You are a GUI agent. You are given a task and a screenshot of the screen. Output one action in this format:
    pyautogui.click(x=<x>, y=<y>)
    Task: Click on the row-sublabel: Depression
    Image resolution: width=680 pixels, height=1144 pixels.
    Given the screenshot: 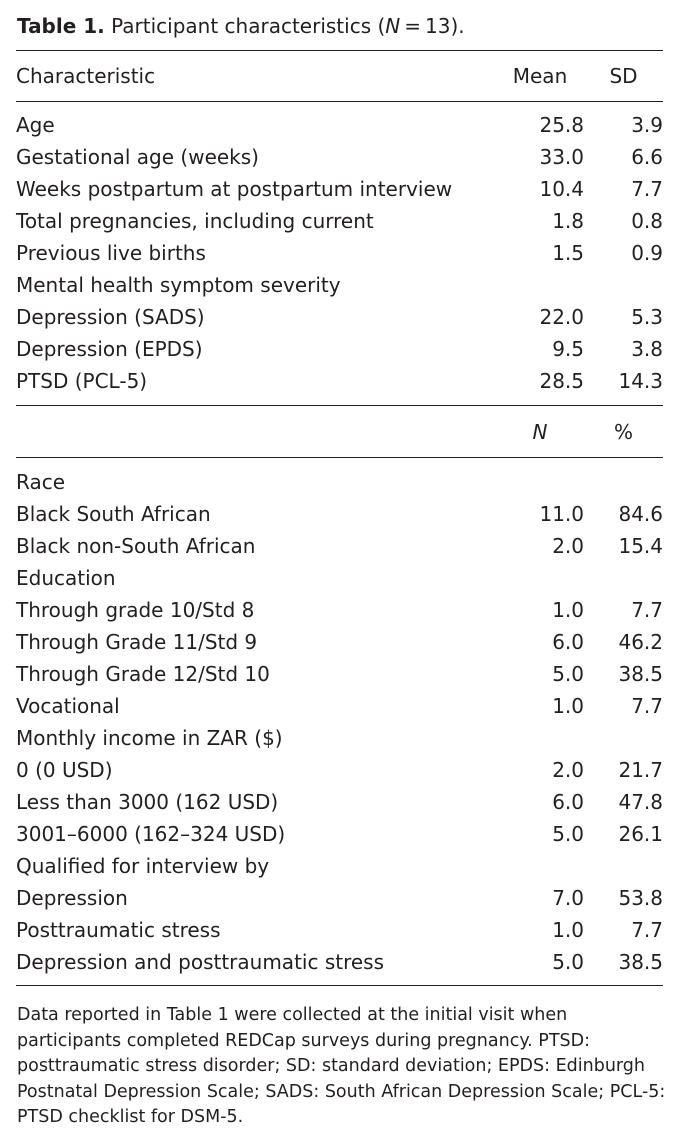 What is the action you would take?
    pyautogui.click(x=72, y=898)
    